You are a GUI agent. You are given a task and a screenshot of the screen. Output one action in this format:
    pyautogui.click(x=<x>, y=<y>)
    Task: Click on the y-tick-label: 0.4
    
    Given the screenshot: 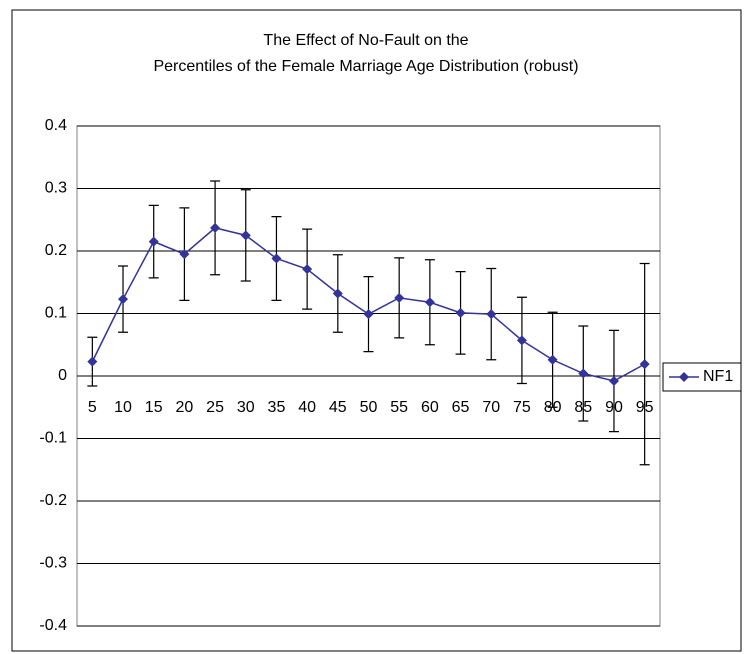 What is the action you would take?
    pyautogui.click(x=56, y=125)
    